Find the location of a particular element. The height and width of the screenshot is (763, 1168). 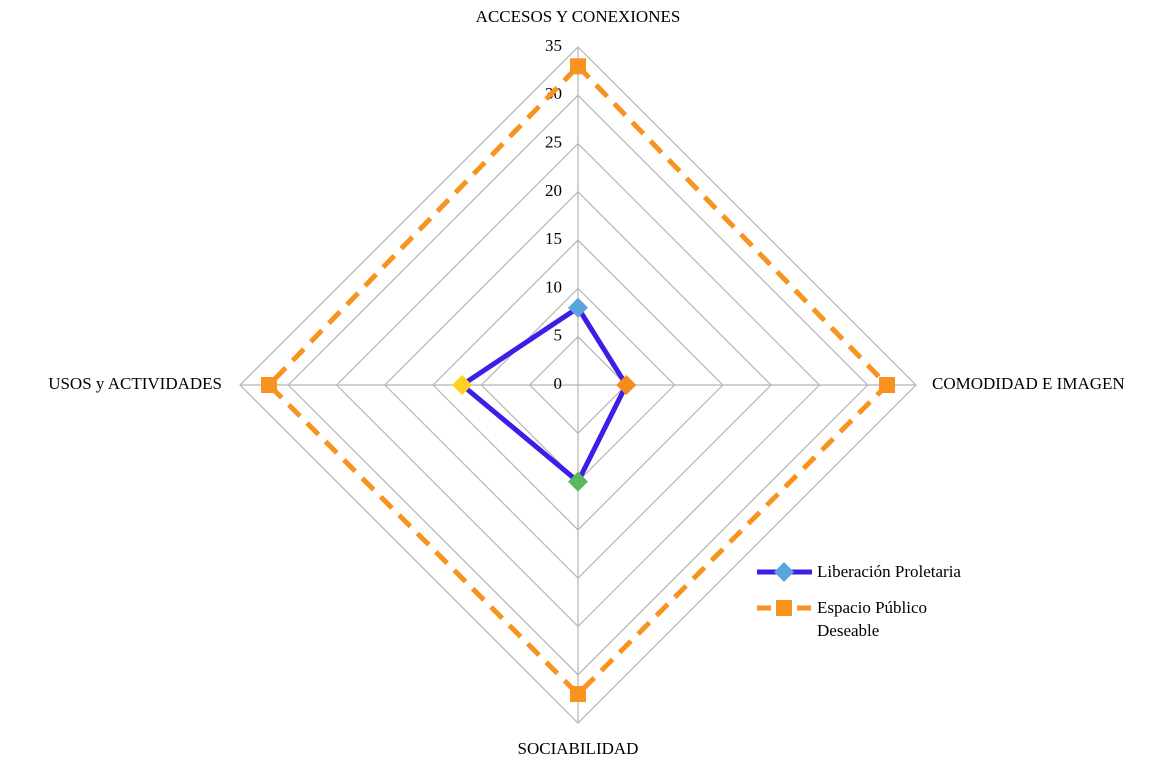

tick-label: 0 is located at coordinates (558, 383).